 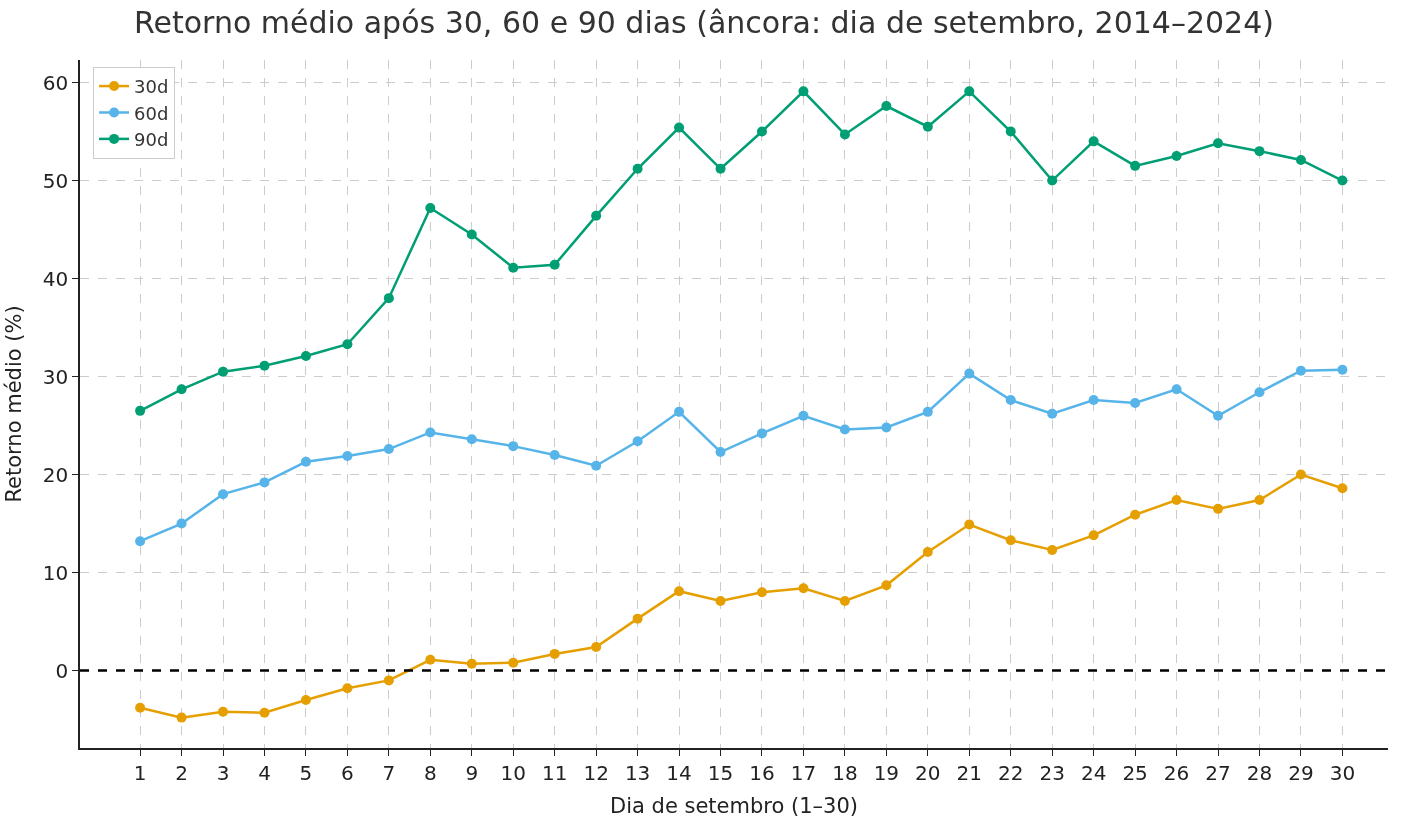 What do you see at coordinates (151, 87) in the screenshot?
I see `legend-label: 30d` at bounding box center [151, 87].